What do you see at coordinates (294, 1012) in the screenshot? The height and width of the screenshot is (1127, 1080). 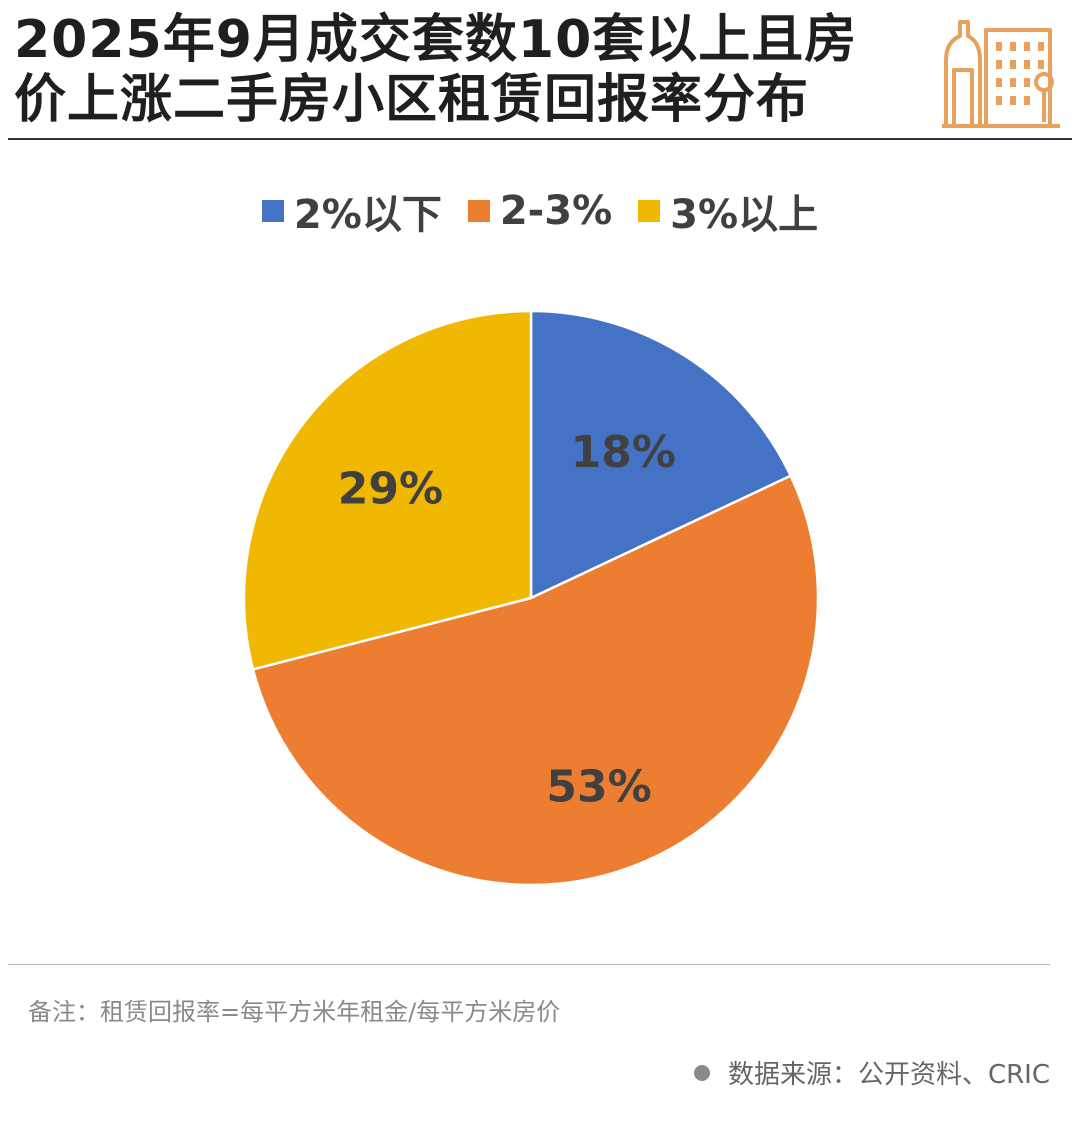 I see `footnote: 备注：租赁回报率=每平方米年租金/每平方米房价` at bounding box center [294, 1012].